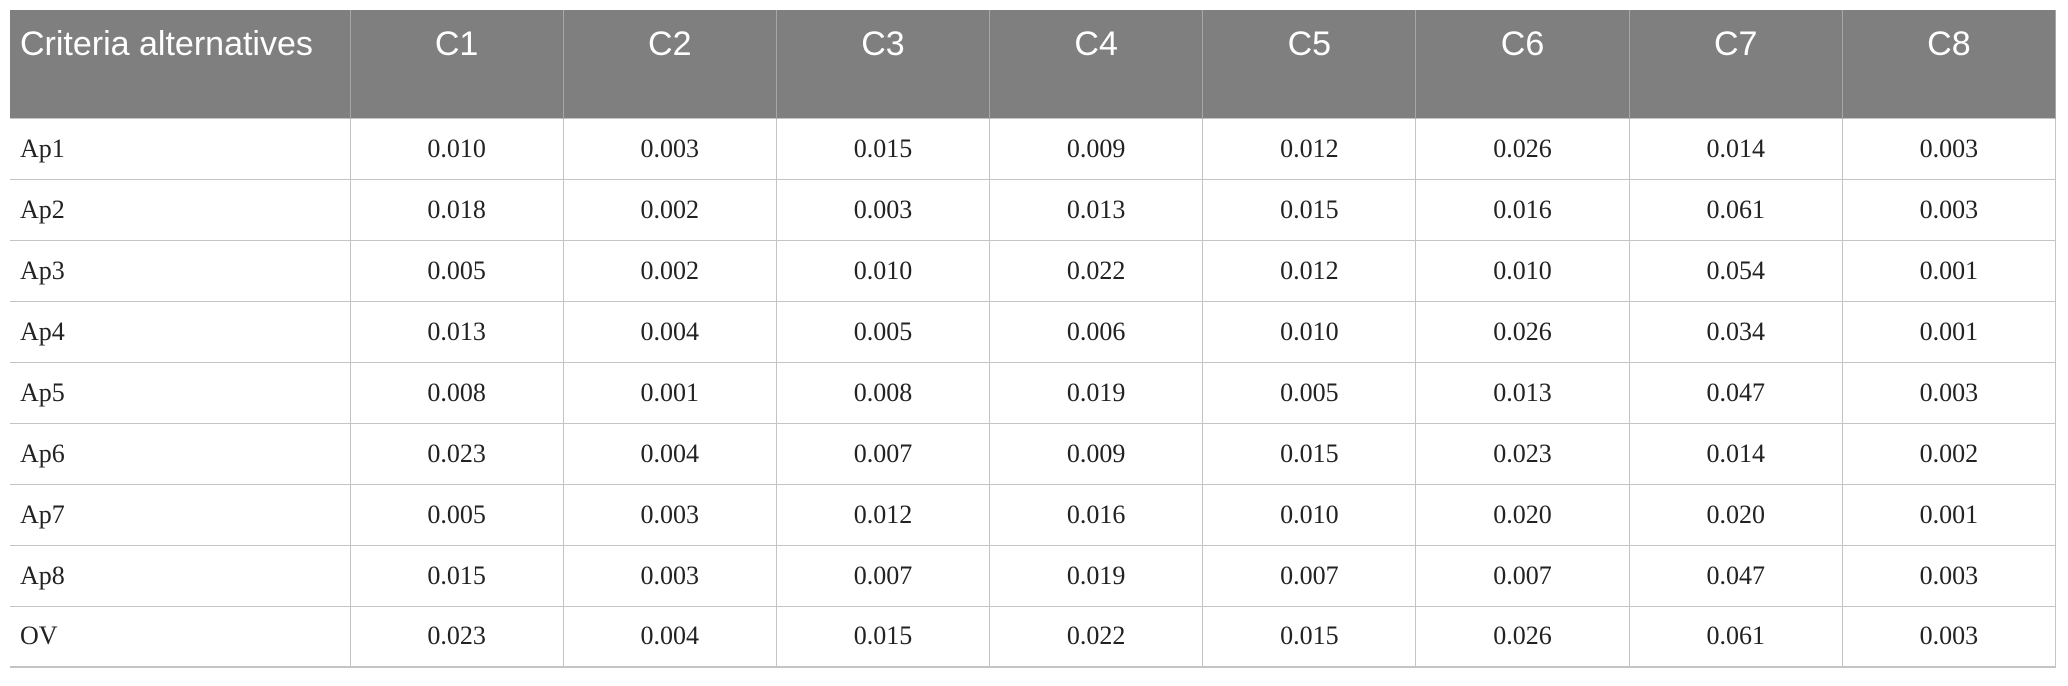  I want to click on header-cell: C6, so click(1522, 64).